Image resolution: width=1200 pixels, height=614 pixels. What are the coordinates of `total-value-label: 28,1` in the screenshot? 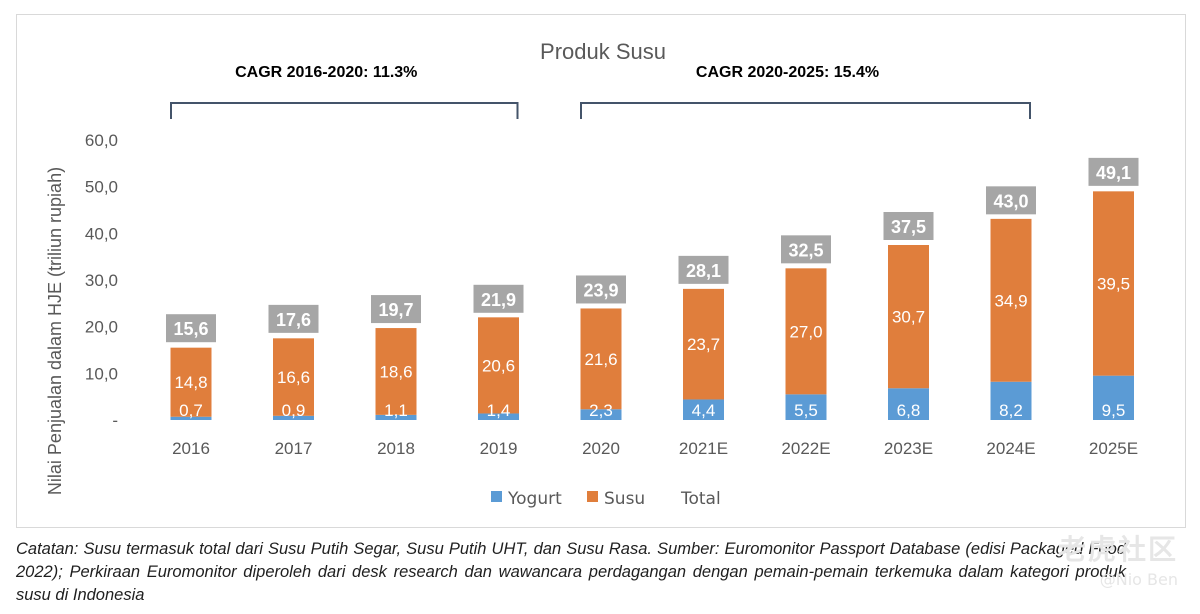 It's located at (703, 271).